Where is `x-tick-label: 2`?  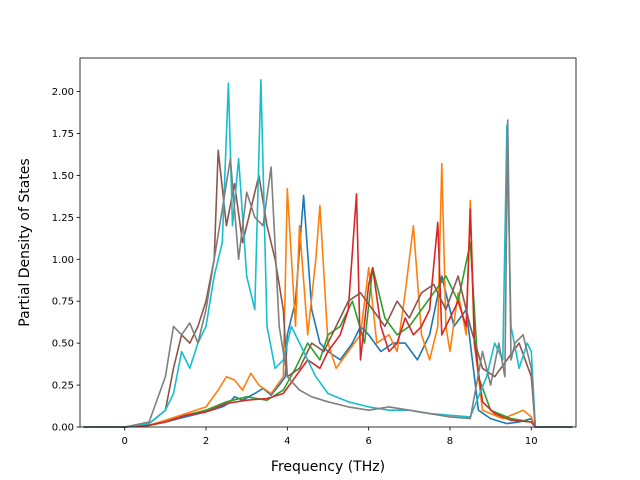
x-tick-label: 2 is located at coordinates (206, 441).